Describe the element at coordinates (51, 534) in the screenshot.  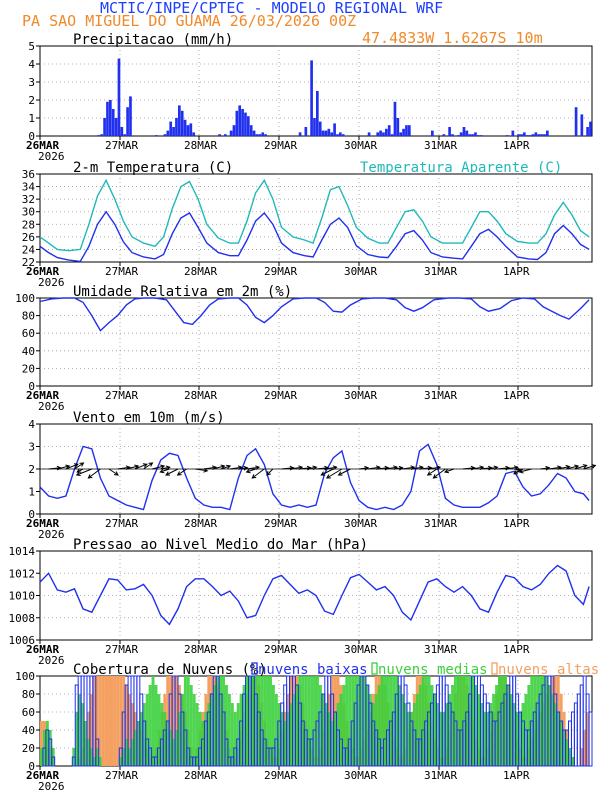
I see `wind-xtick-year: 2026` at that location.